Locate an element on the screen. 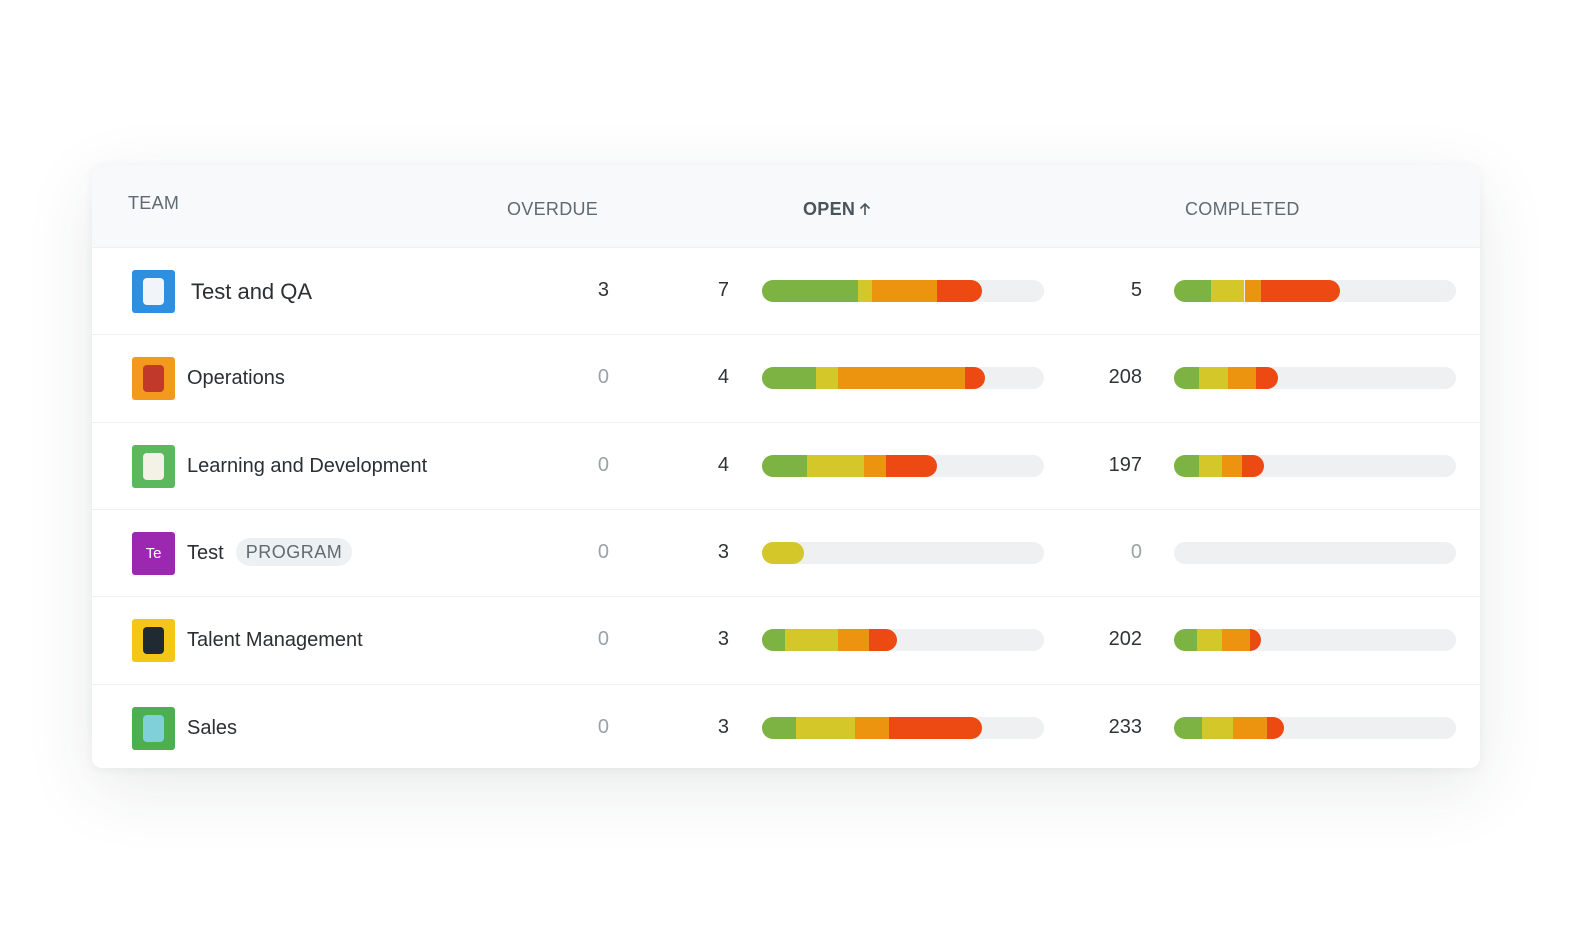 This screenshot has width=1575, height=933. team-name-text: Sales is located at coordinates (212, 727).